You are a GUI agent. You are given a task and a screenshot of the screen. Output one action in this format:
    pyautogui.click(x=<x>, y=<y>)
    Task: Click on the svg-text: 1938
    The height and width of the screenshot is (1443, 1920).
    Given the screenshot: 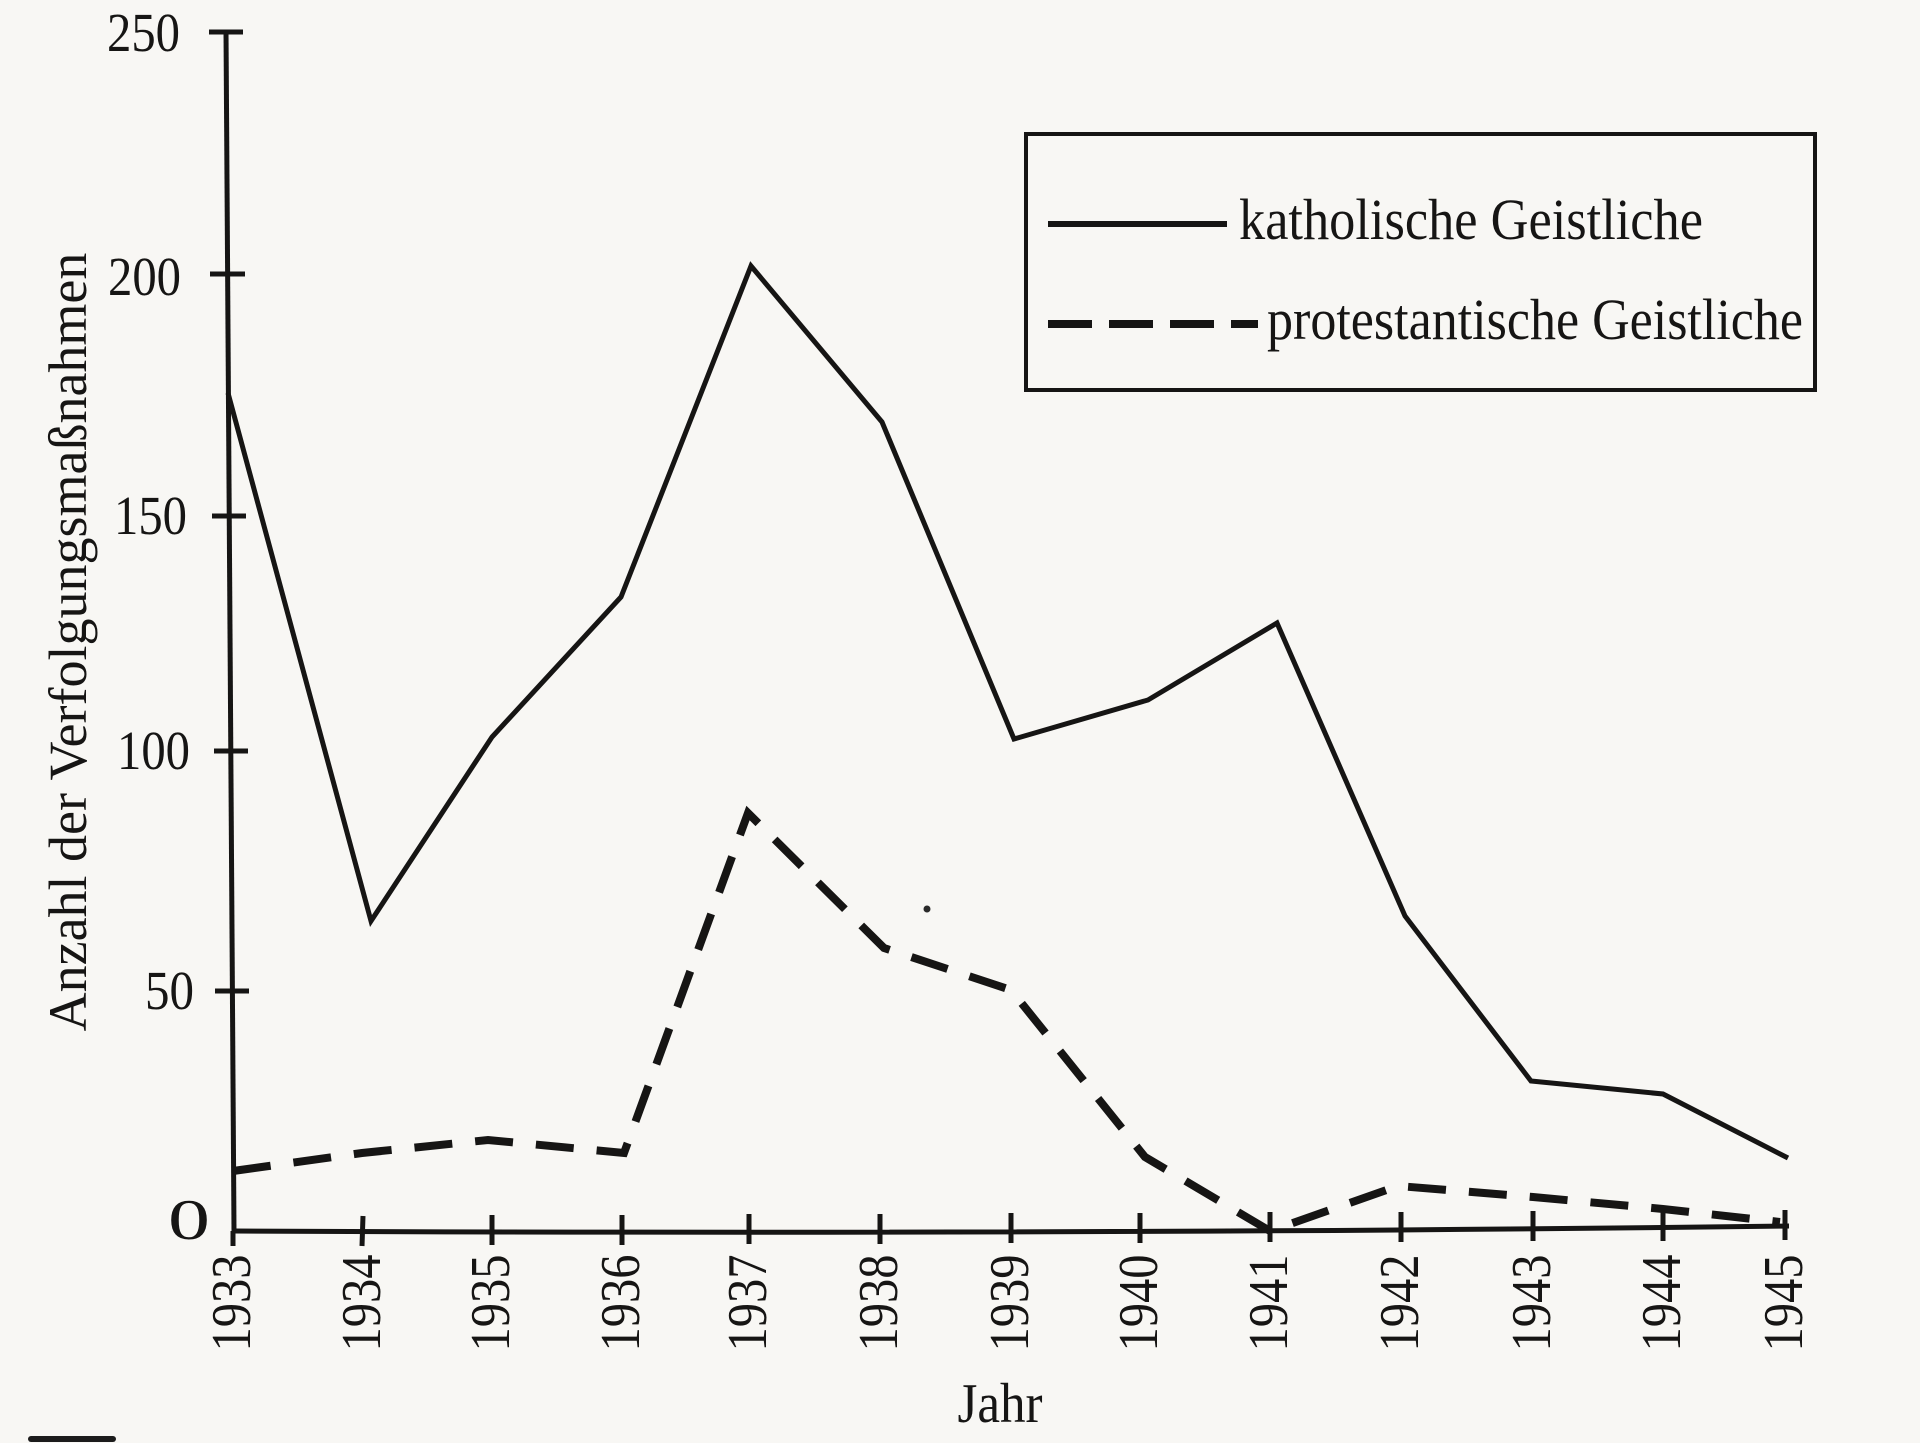 What is the action you would take?
    pyautogui.click(x=879, y=1303)
    